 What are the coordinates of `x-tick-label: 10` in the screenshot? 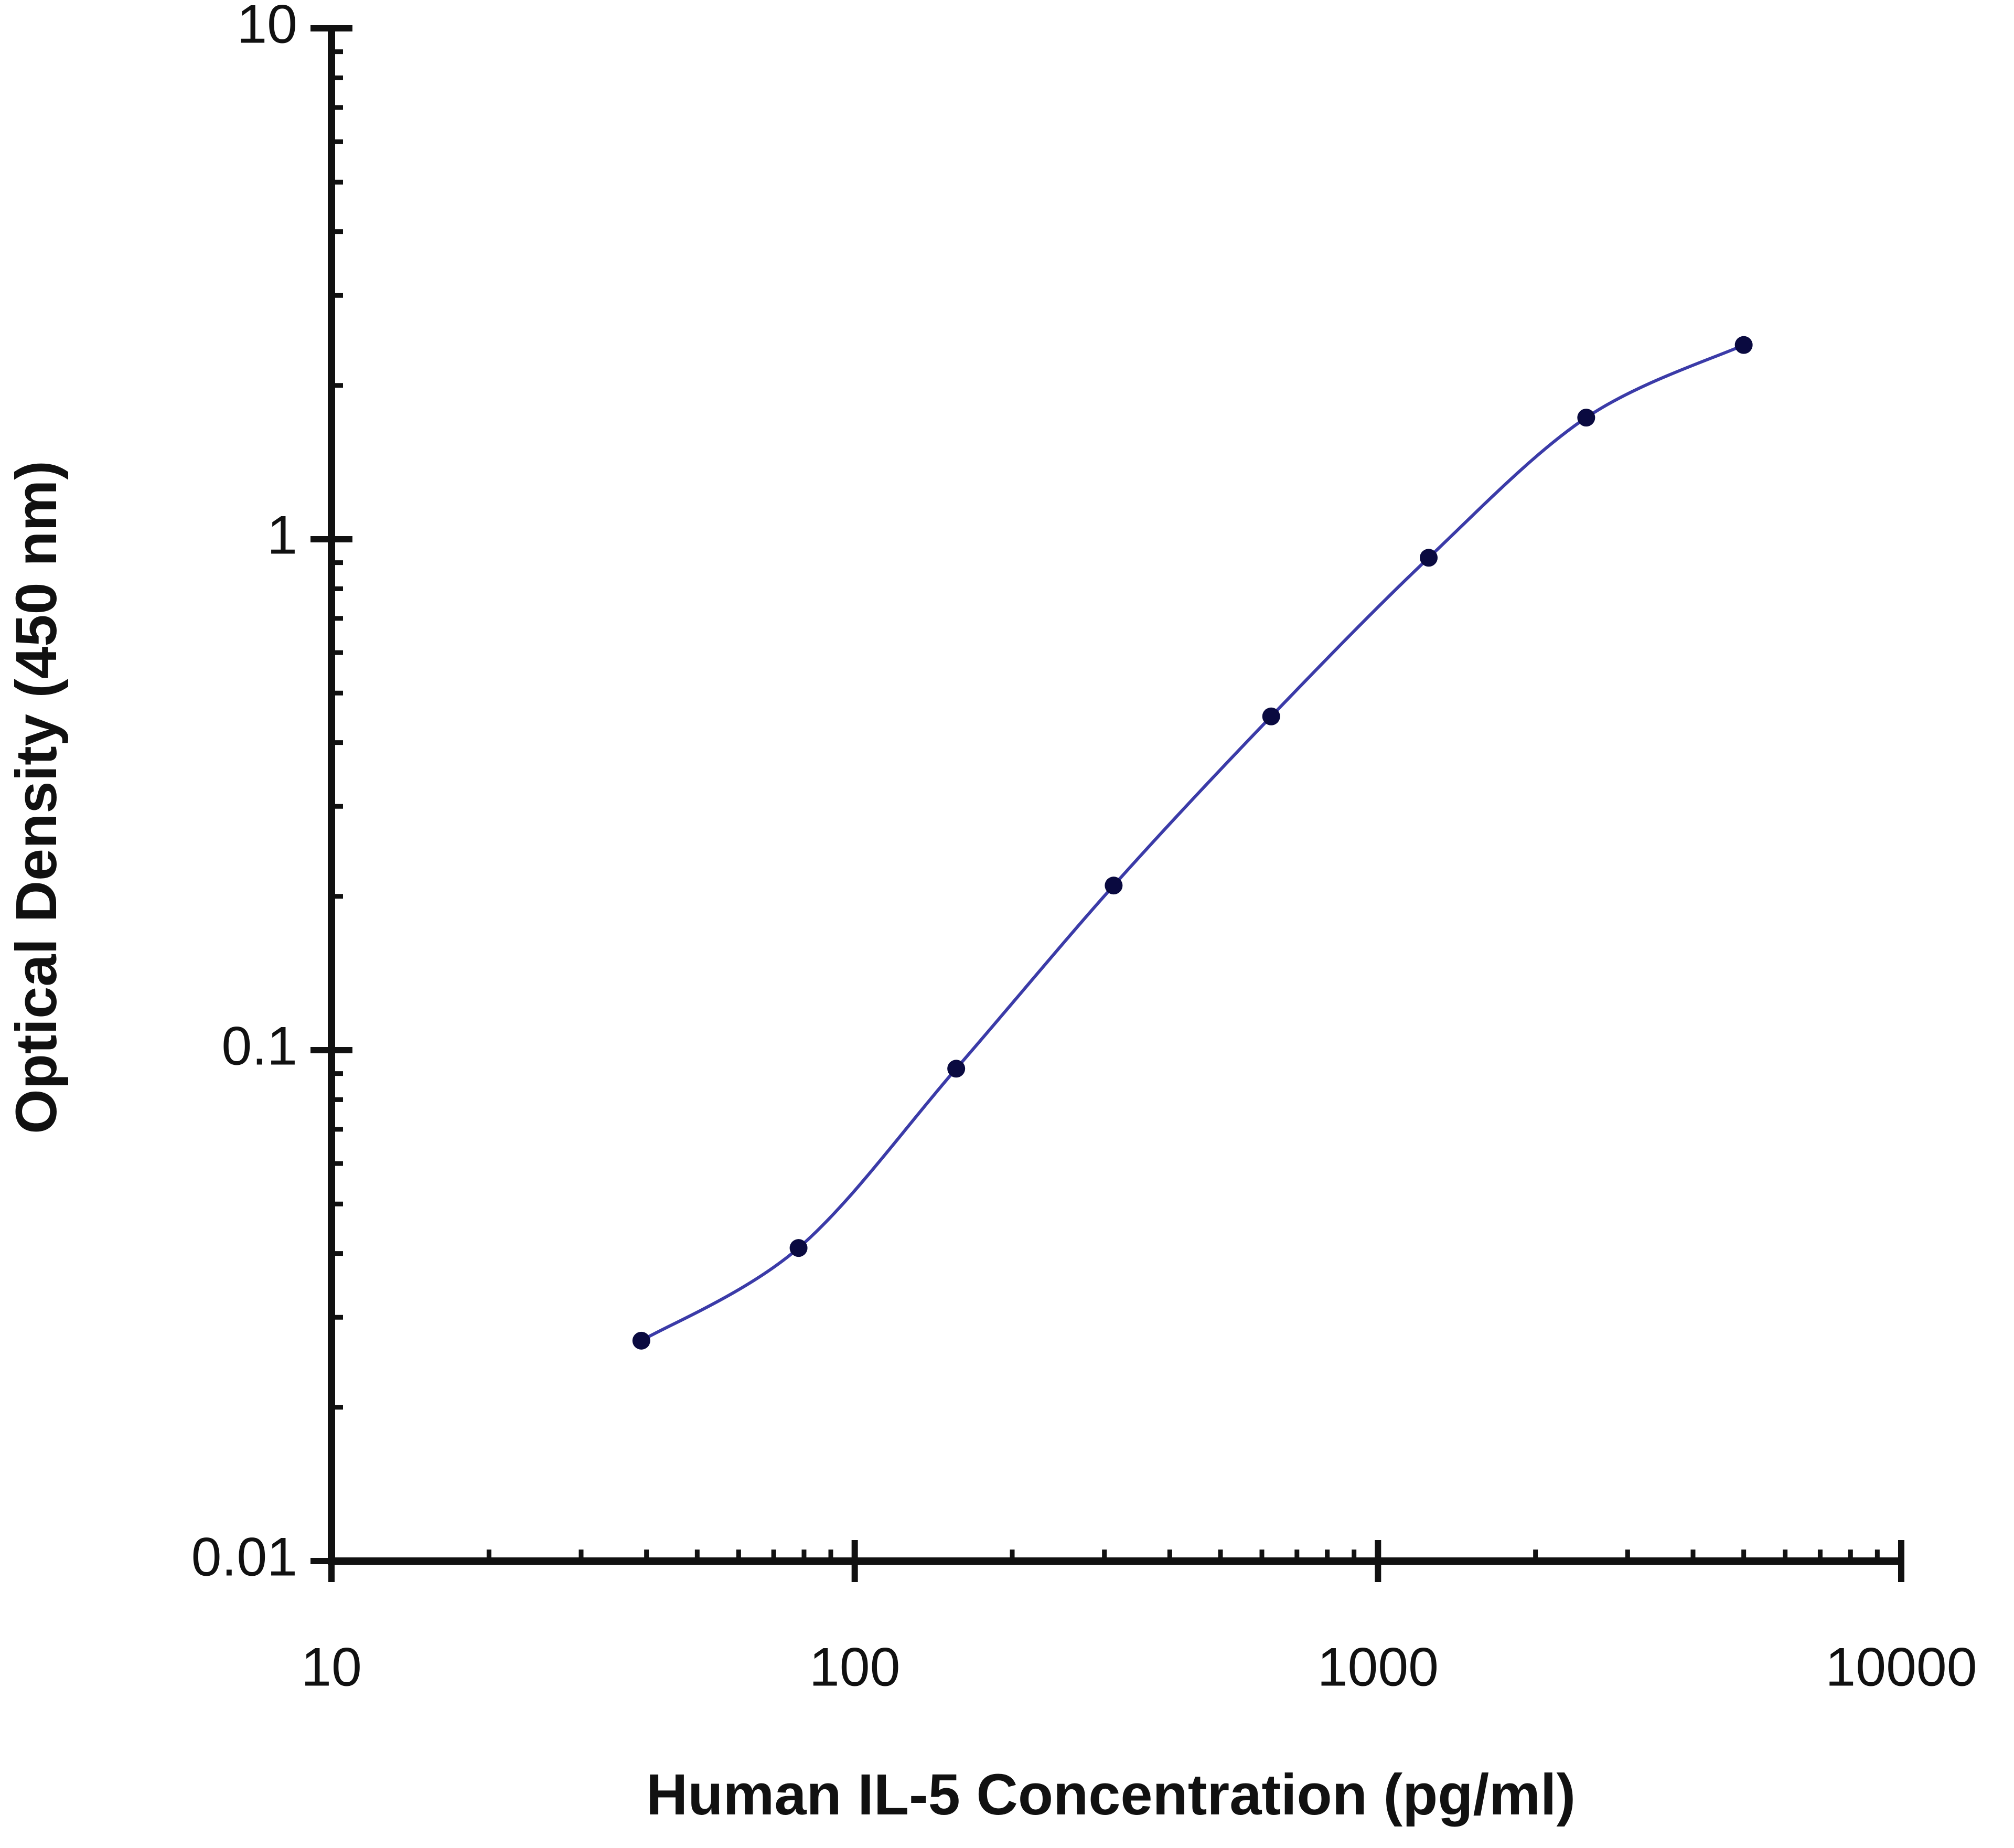 It's located at (331, 1667).